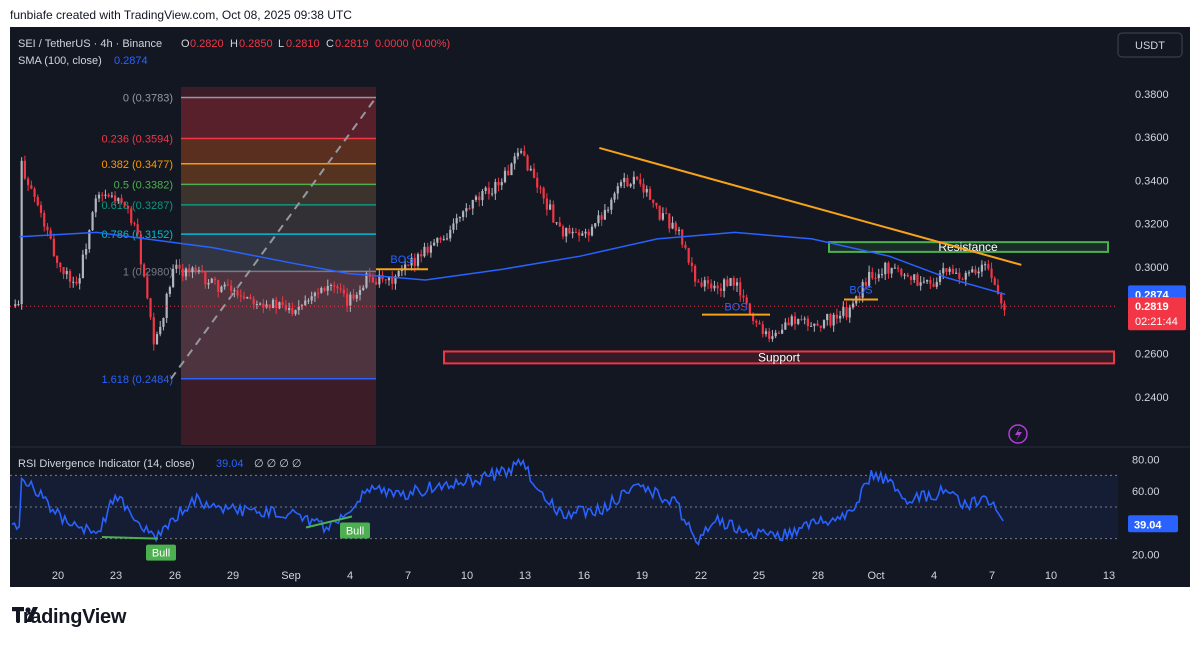  What do you see at coordinates (90, 44) in the screenshot?
I see `symbol-label: SEI / TetherUS · 4h · Binance` at bounding box center [90, 44].